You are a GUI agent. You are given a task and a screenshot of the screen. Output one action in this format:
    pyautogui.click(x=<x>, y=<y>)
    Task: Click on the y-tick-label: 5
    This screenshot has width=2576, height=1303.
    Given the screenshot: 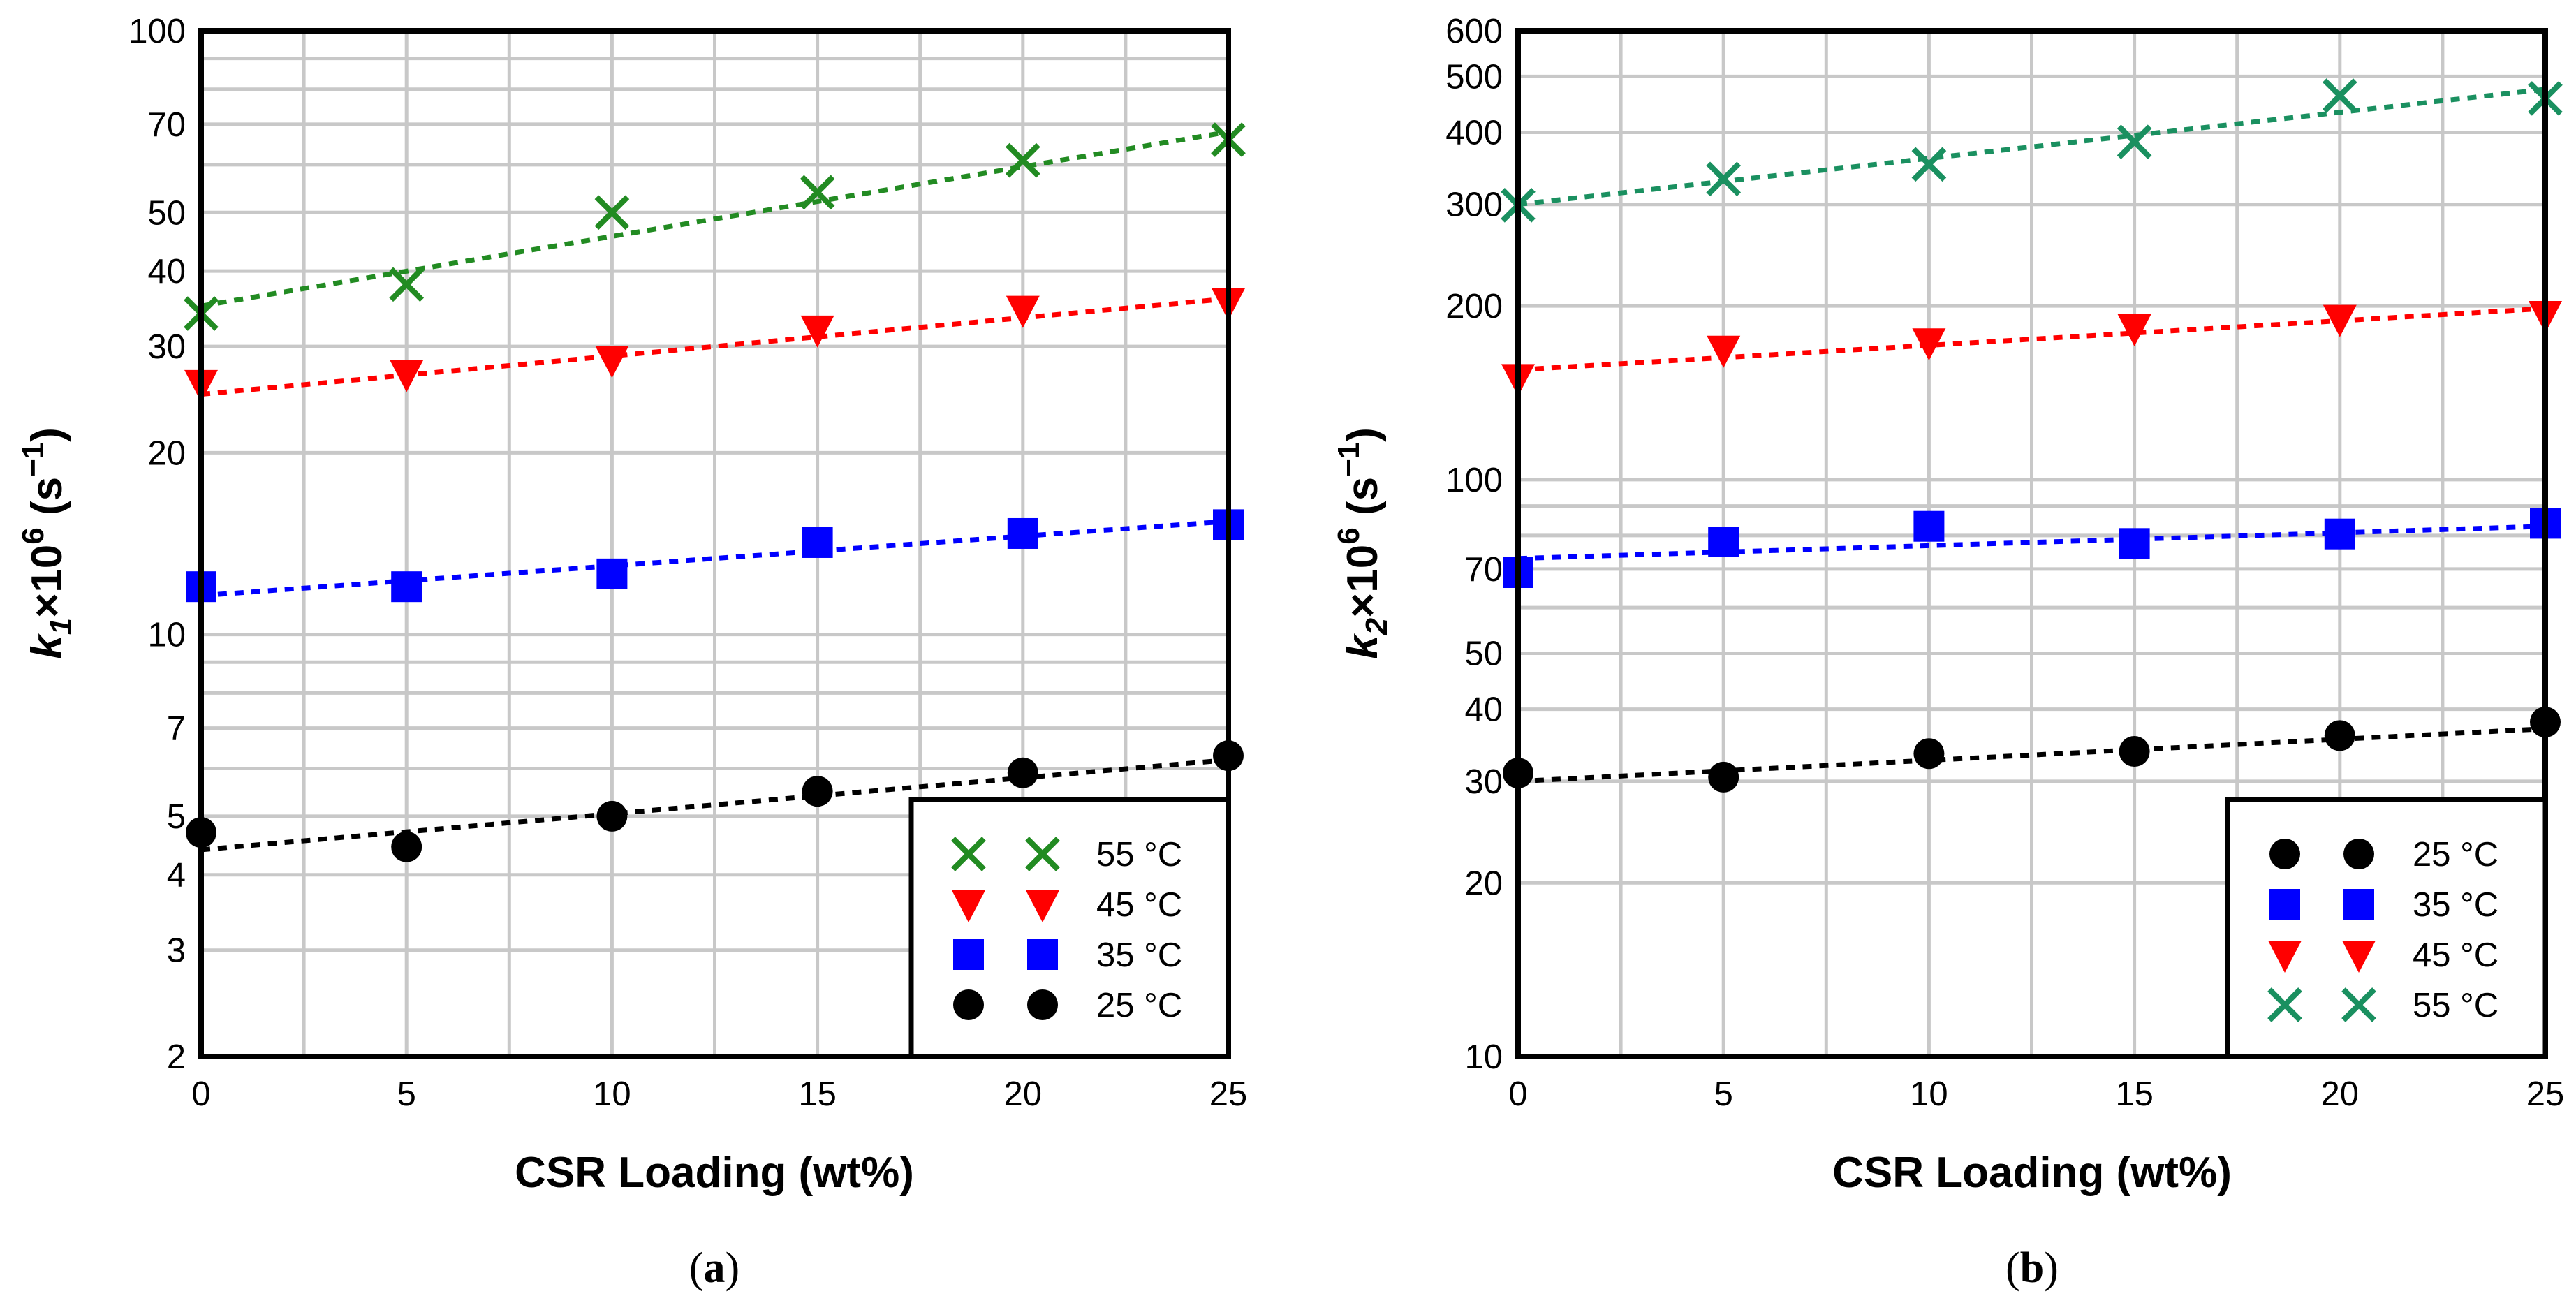 What is the action you would take?
    pyautogui.click(x=176, y=817)
    